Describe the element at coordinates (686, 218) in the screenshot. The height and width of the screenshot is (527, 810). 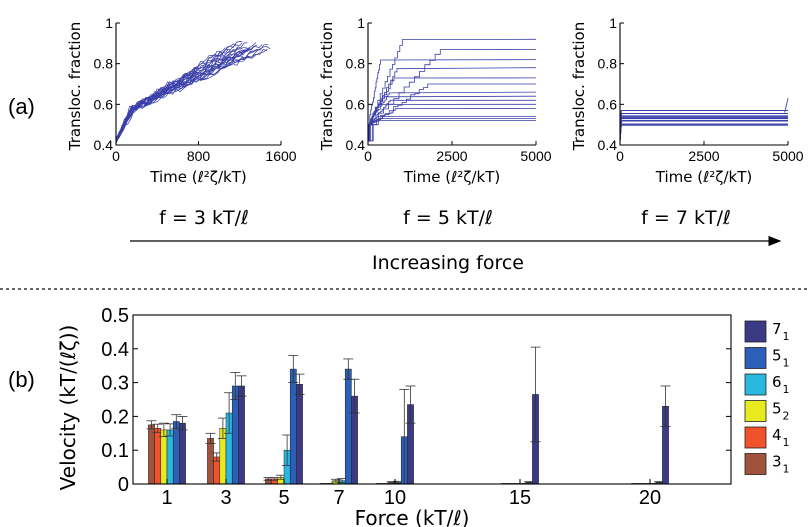
I see `caption-force-7: f = 7 kT/ℓ` at that location.